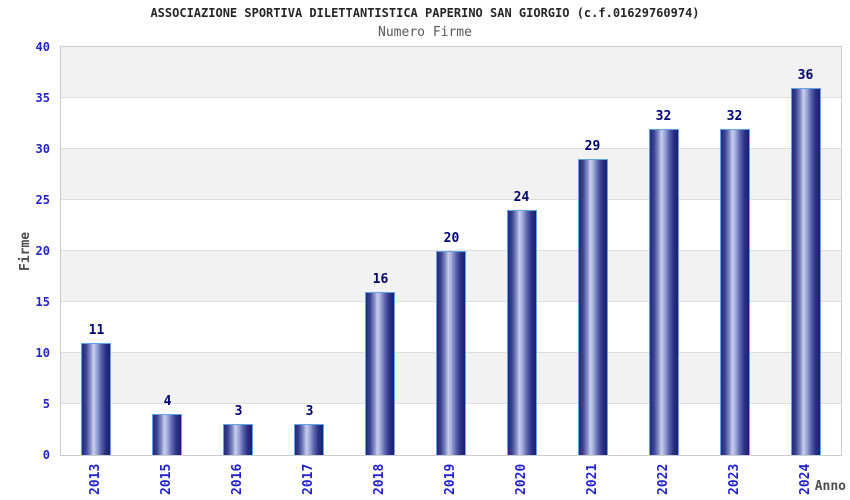  Describe the element at coordinates (805, 479) in the screenshot. I see `x-tick-2024: 2024` at that location.